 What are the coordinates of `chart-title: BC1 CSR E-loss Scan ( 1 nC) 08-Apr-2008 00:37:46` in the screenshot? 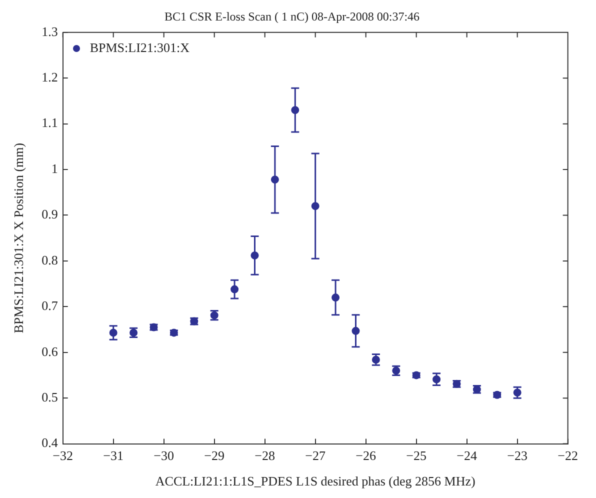 It's located at (292, 16).